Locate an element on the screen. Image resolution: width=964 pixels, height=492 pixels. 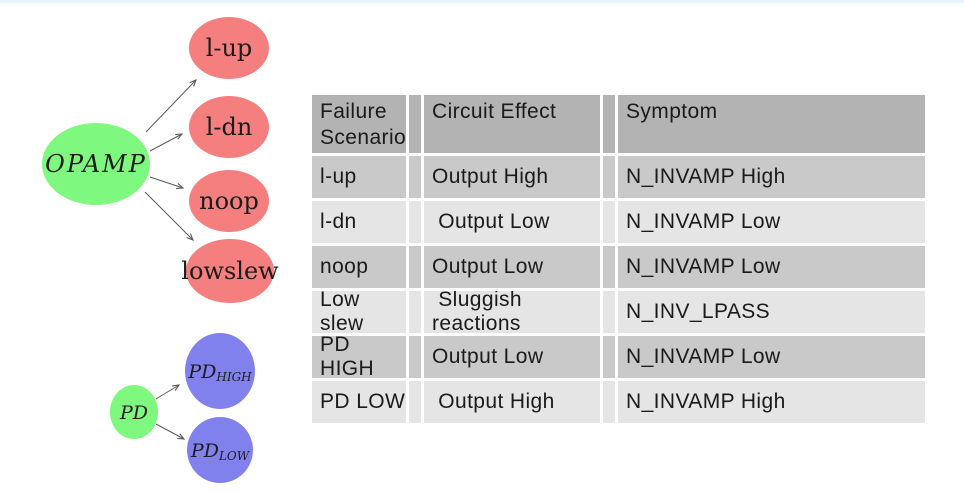
cell-scenario: noop is located at coordinates (359, 267).